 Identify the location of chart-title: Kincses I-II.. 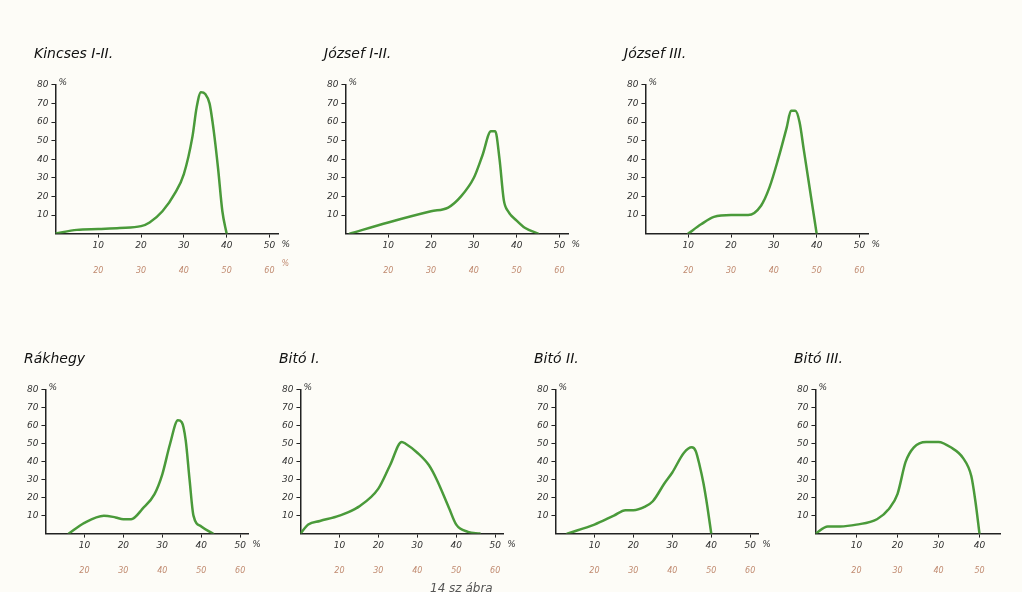
(74, 53).